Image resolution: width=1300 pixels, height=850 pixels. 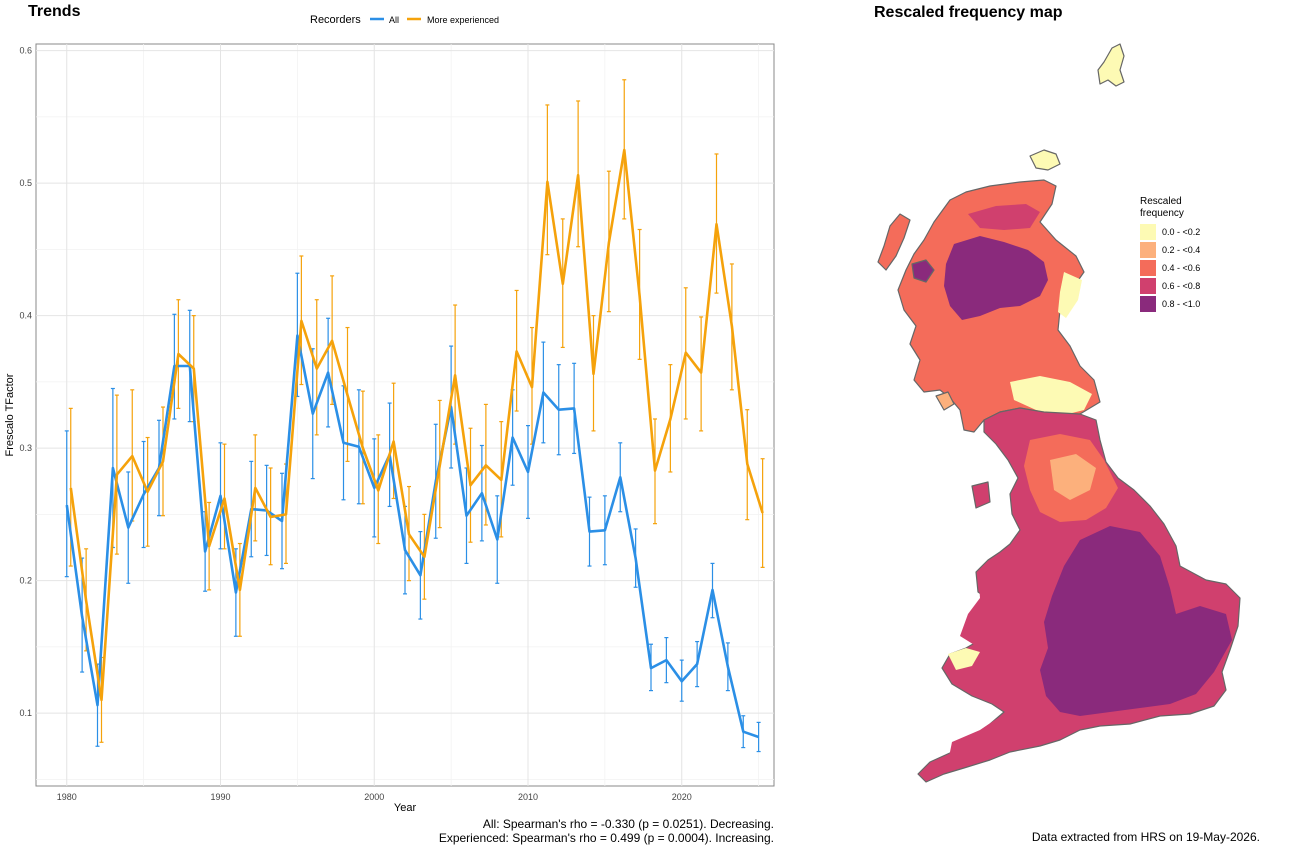 What do you see at coordinates (54, 11) in the screenshot?
I see `trends-title: Trends` at bounding box center [54, 11].